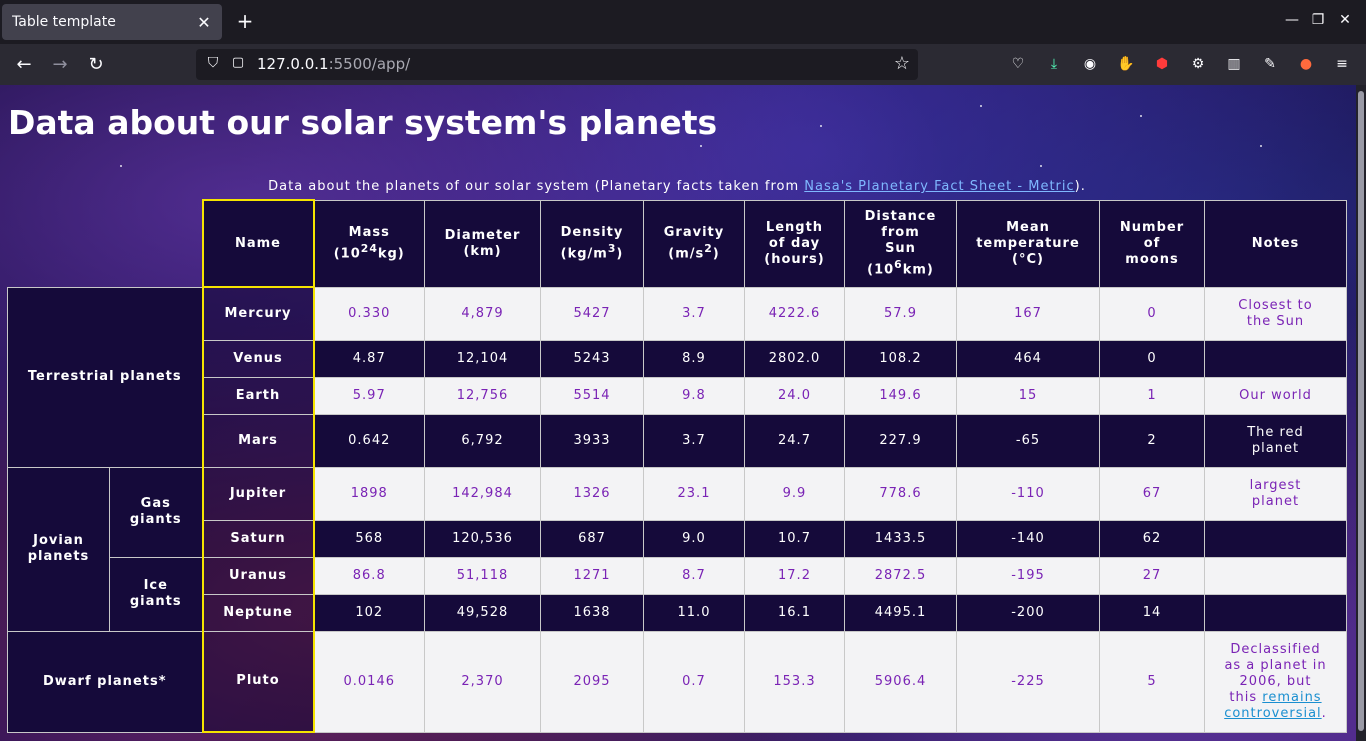  Describe the element at coordinates (694, 243) in the screenshot. I see `header-gravity: Gravity (m/s2)` at that location.